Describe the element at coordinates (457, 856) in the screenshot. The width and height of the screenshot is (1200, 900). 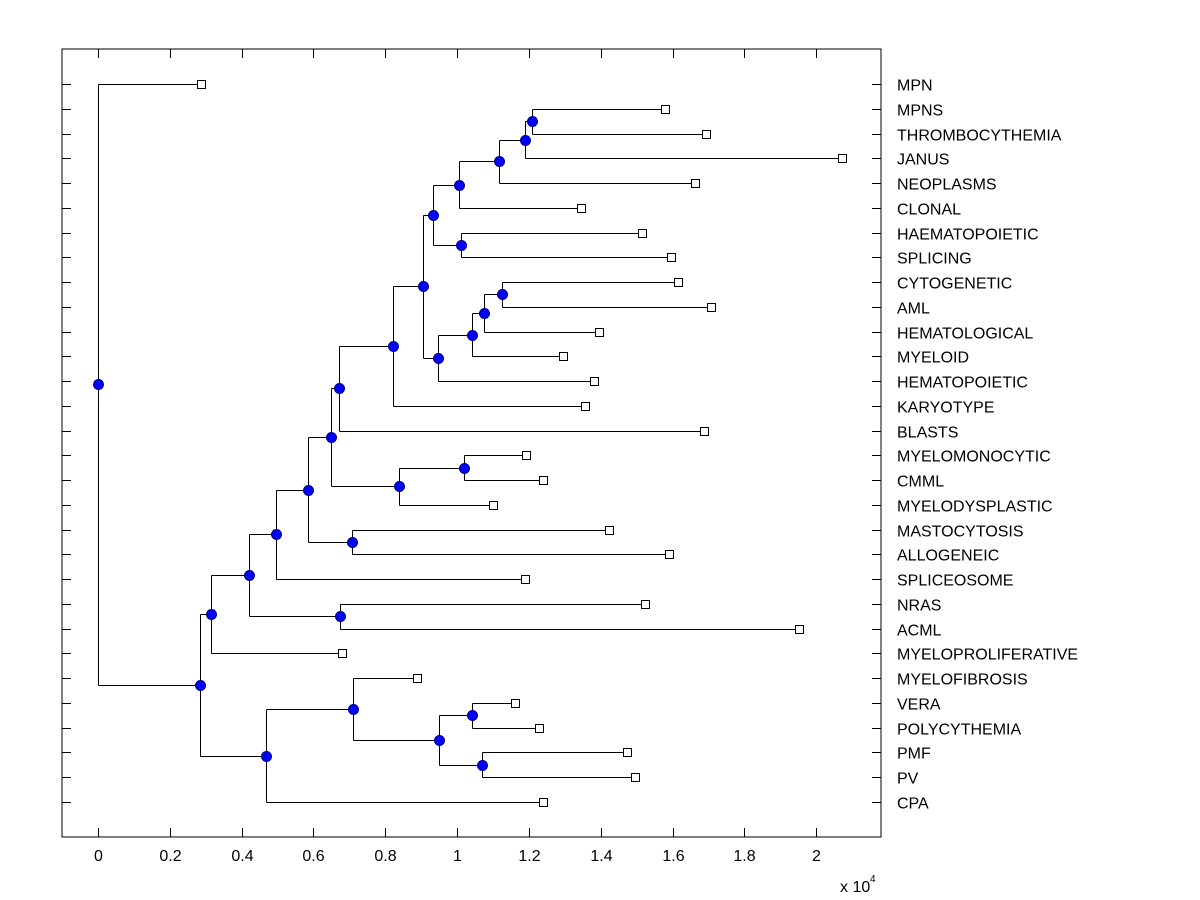
I see `x-tick-label: 1` at that location.